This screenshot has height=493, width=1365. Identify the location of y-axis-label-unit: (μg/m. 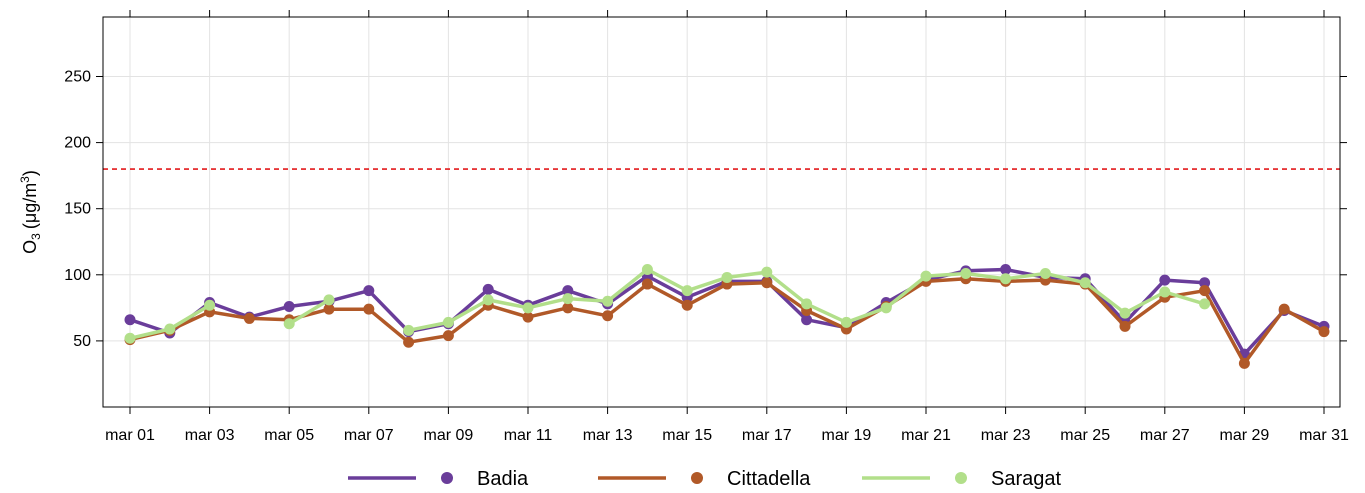
(30, 206).